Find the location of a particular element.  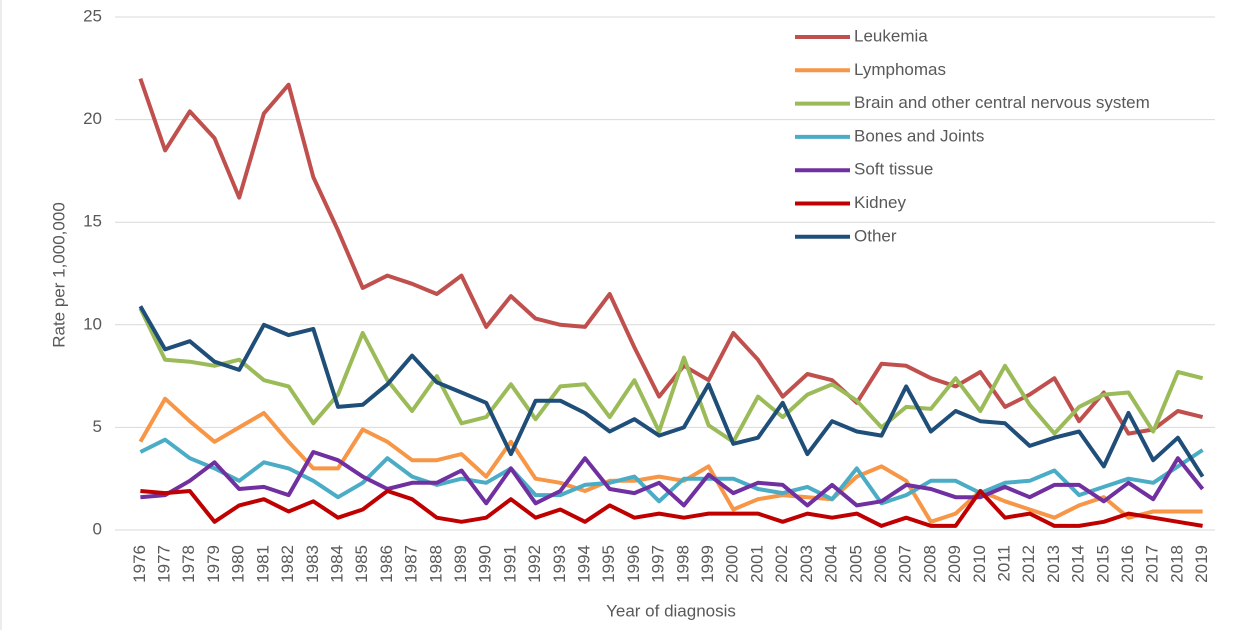

x-tick-label: 1977 is located at coordinates (164, 564).